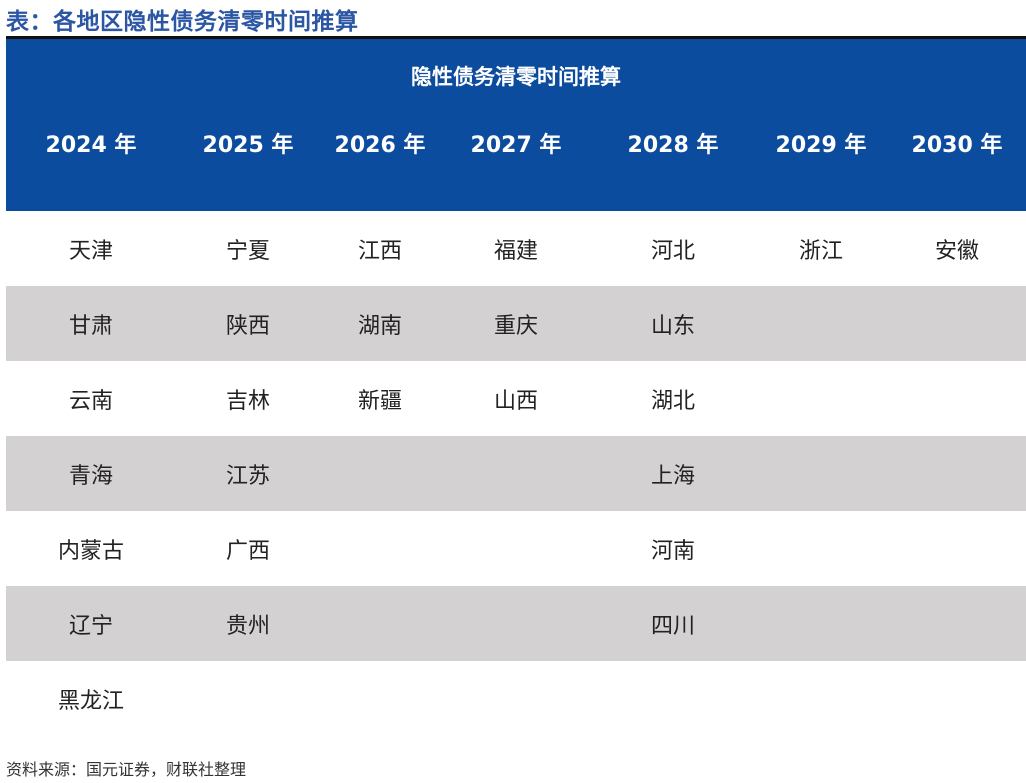  Describe the element at coordinates (248, 473) in the screenshot. I see `table-cell: 江苏` at that location.